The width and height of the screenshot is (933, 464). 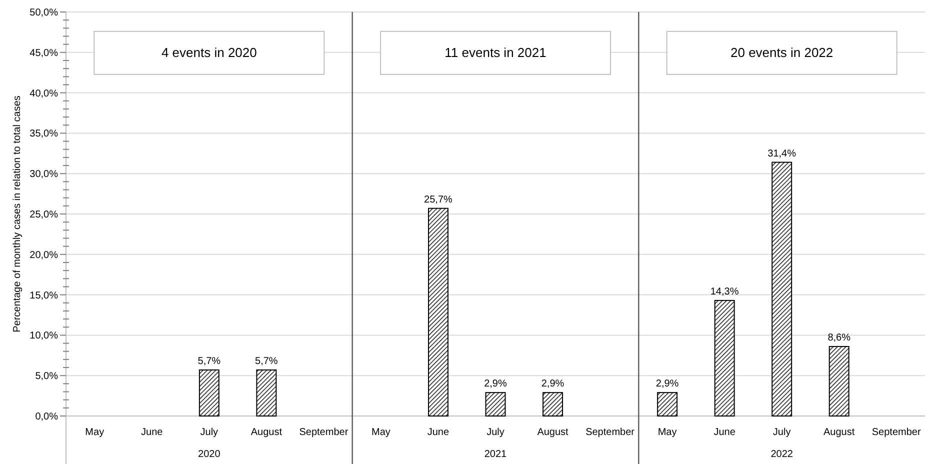 What do you see at coordinates (839, 338) in the screenshot?
I see `data-label: 8,6%` at bounding box center [839, 338].